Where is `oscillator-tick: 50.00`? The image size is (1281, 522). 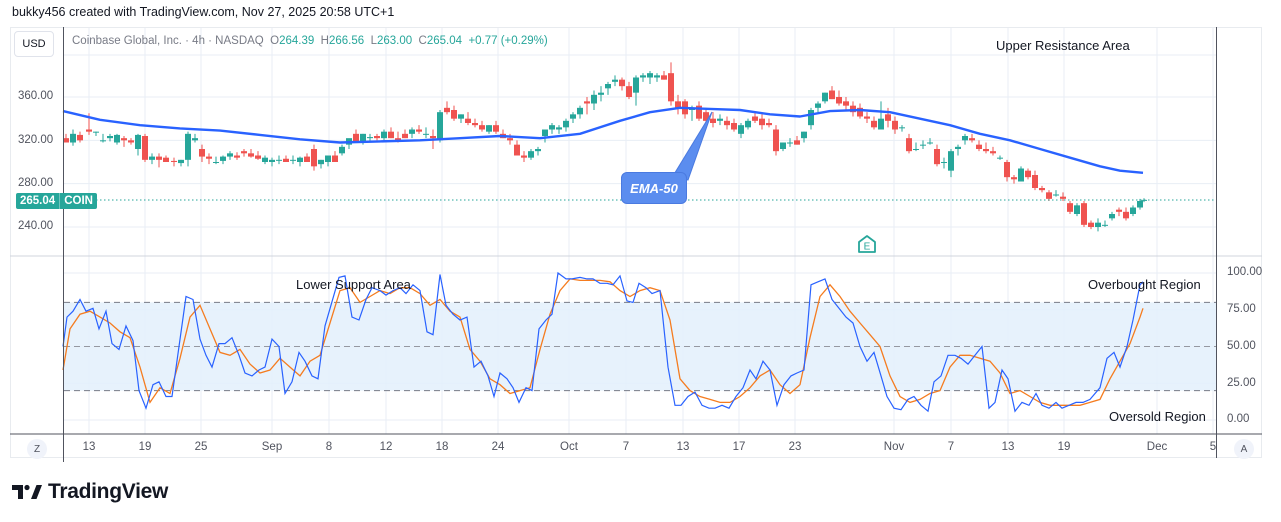 oscillator-tick: 50.00 is located at coordinates (1241, 346).